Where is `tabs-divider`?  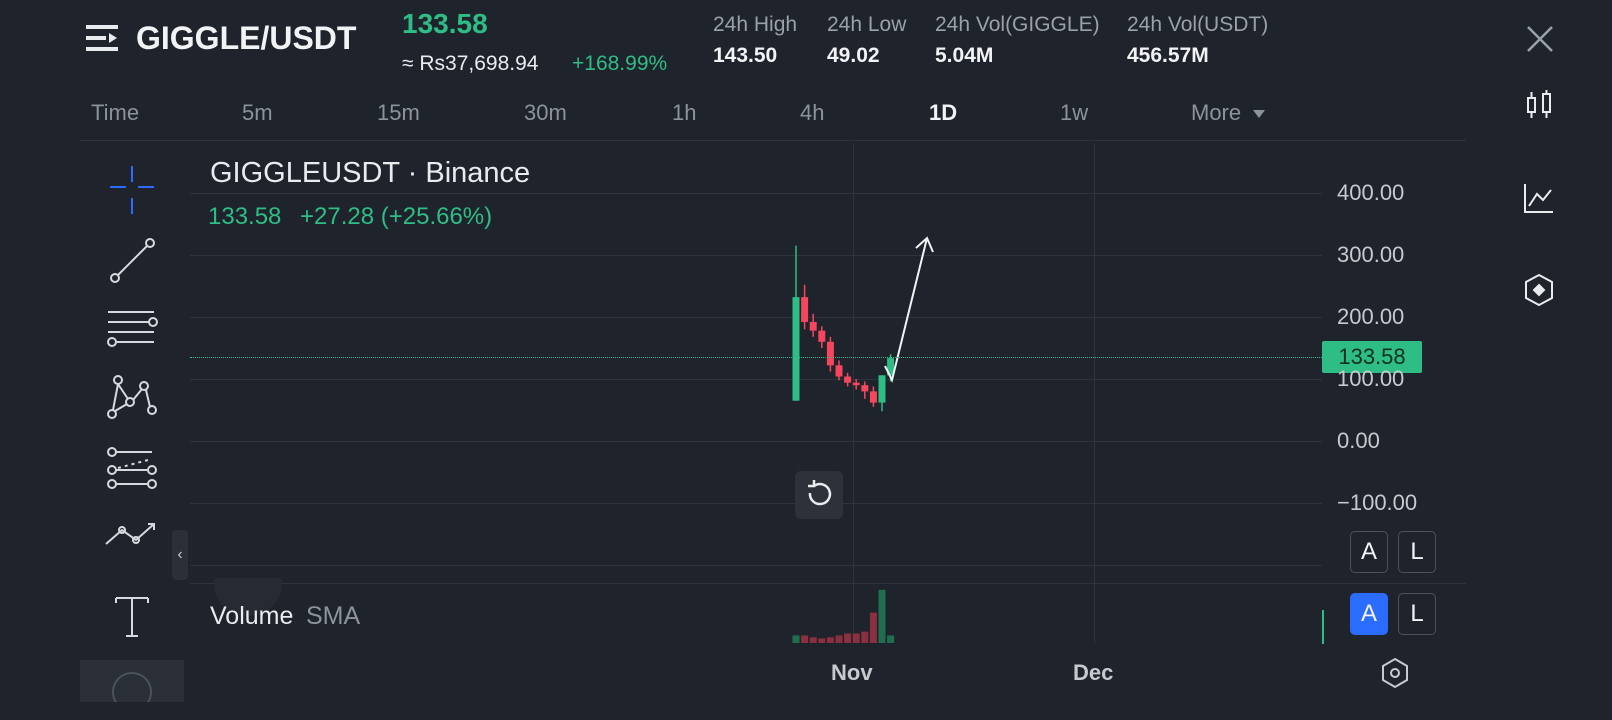 tabs-divider is located at coordinates (773, 140).